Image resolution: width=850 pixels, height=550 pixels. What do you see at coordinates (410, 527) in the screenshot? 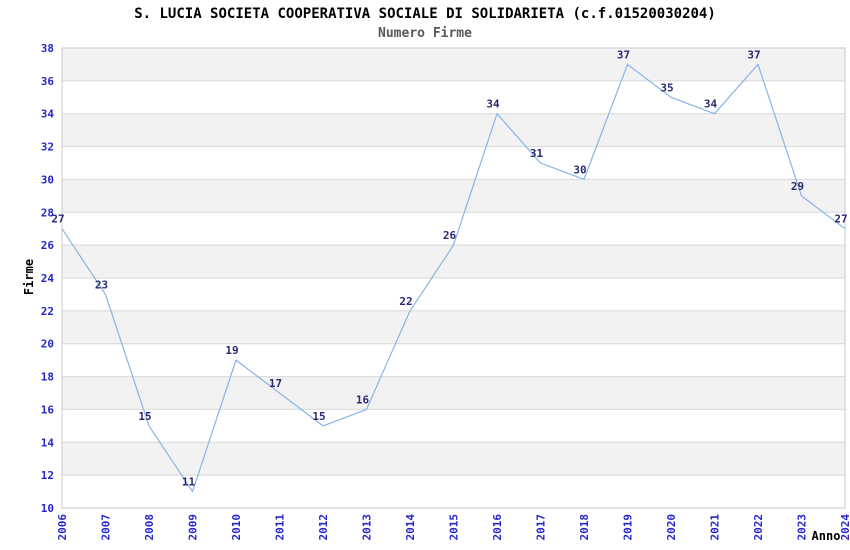
I see `x-tick-label: 2014` at bounding box center [410, 527].